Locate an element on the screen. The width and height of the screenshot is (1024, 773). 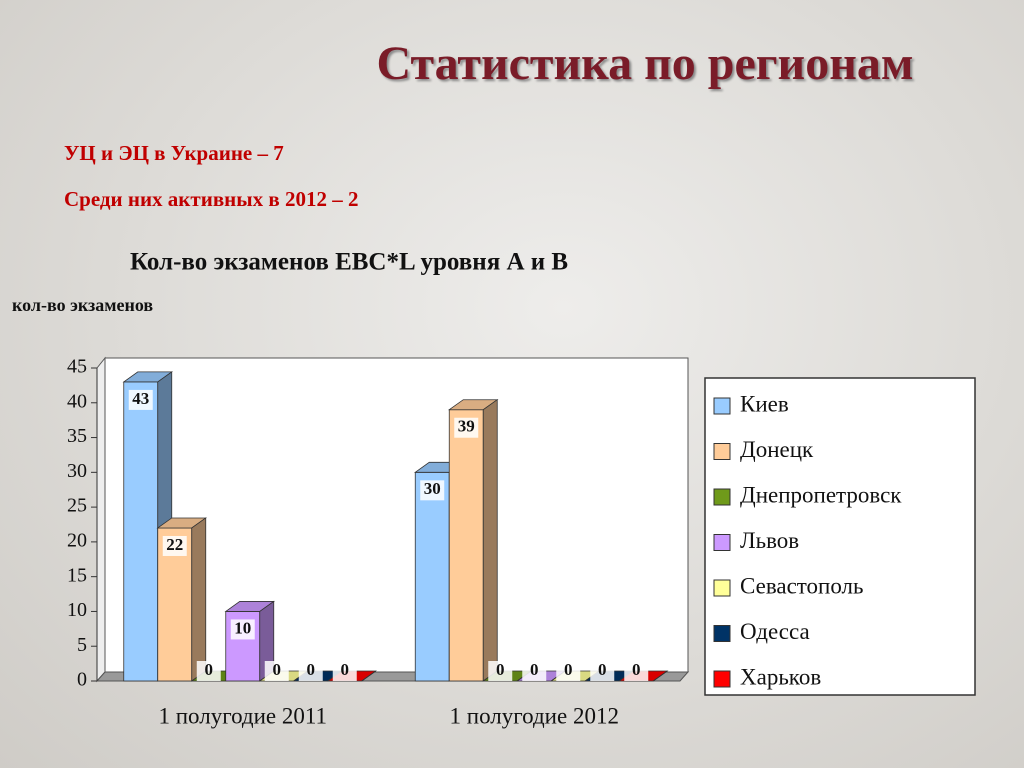
x-tick-label: 1 полугодие 2012 is located at coordinates (534, 715).